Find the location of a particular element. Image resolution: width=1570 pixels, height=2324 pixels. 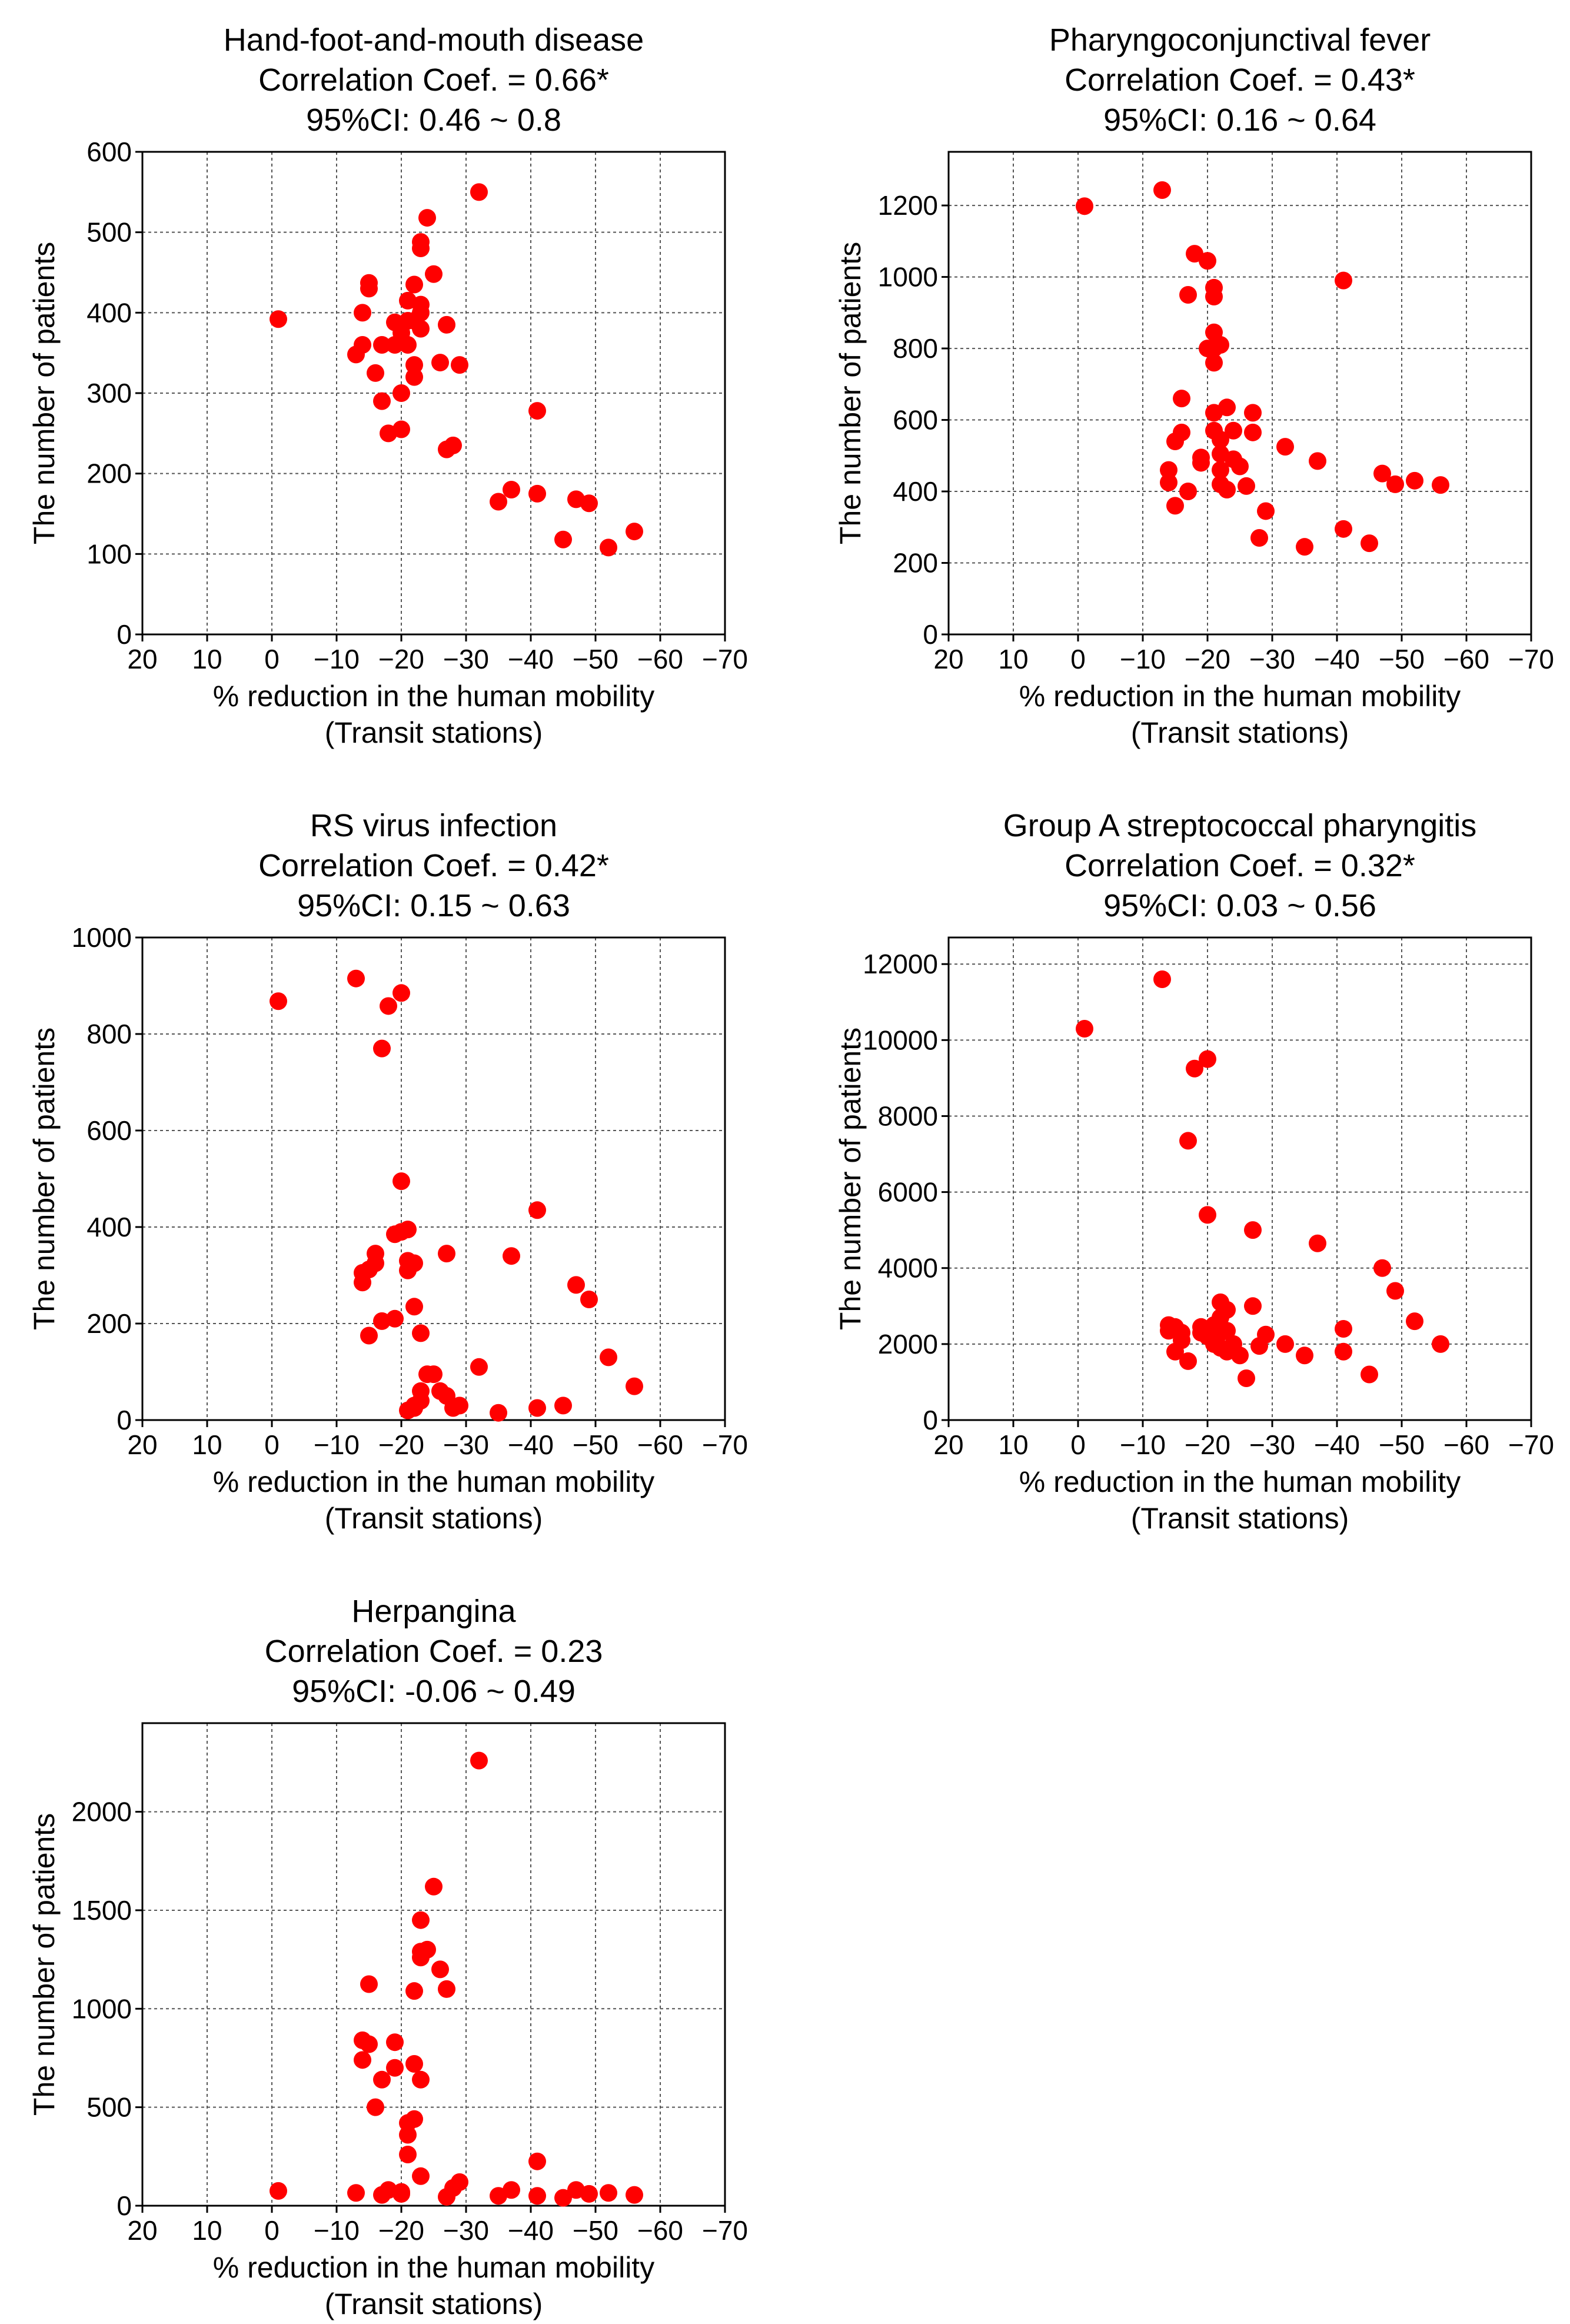

chart-title-line-3: 95%CI: -0.06 ~ 0.49 is located at coordinates (434, 1691).